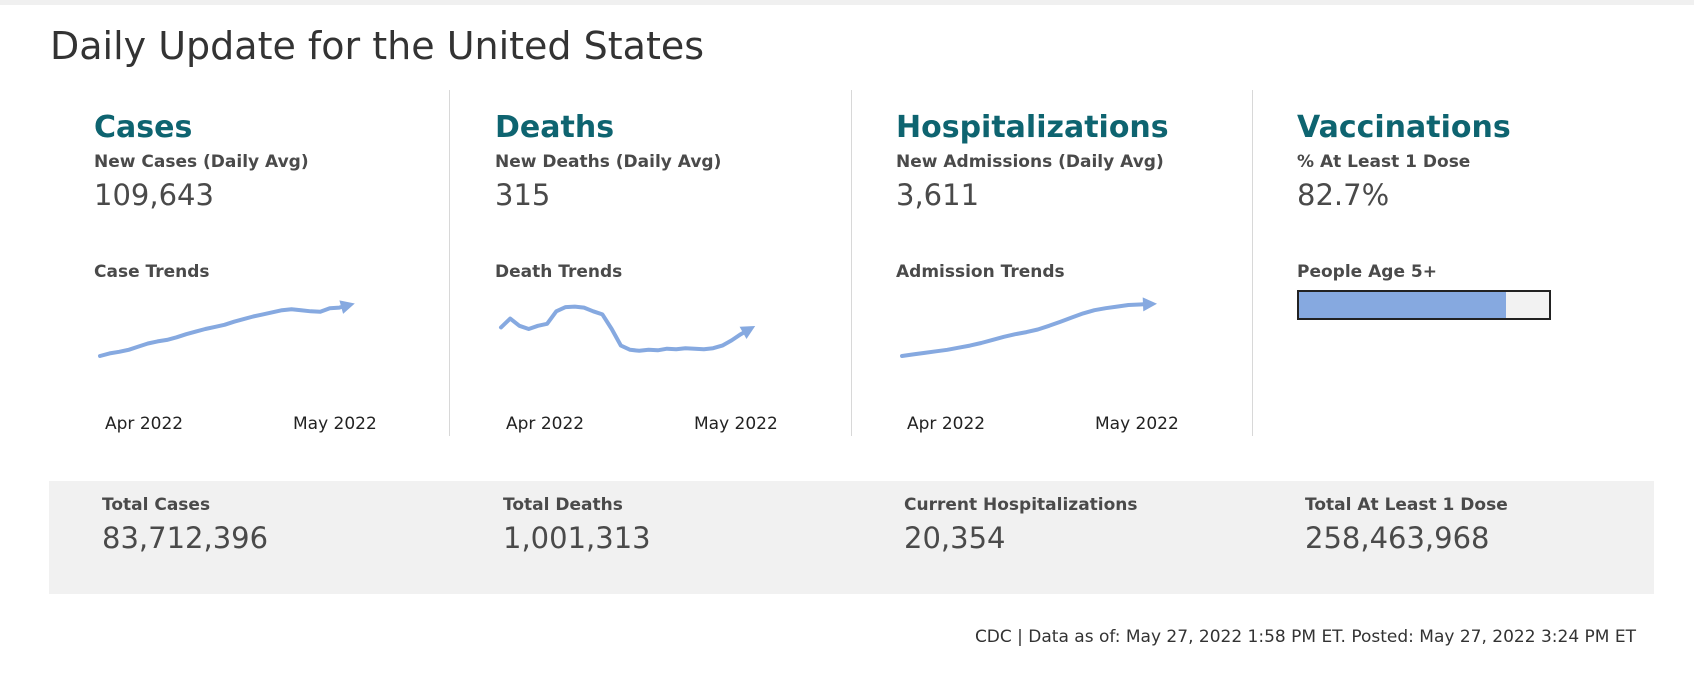 The height and width of the screenshot is (682, 1694). What do you see at coordinates (154, 195) in the screenshot?
I see `new-cases-value: 109,643` at bounding box center [154, 195].